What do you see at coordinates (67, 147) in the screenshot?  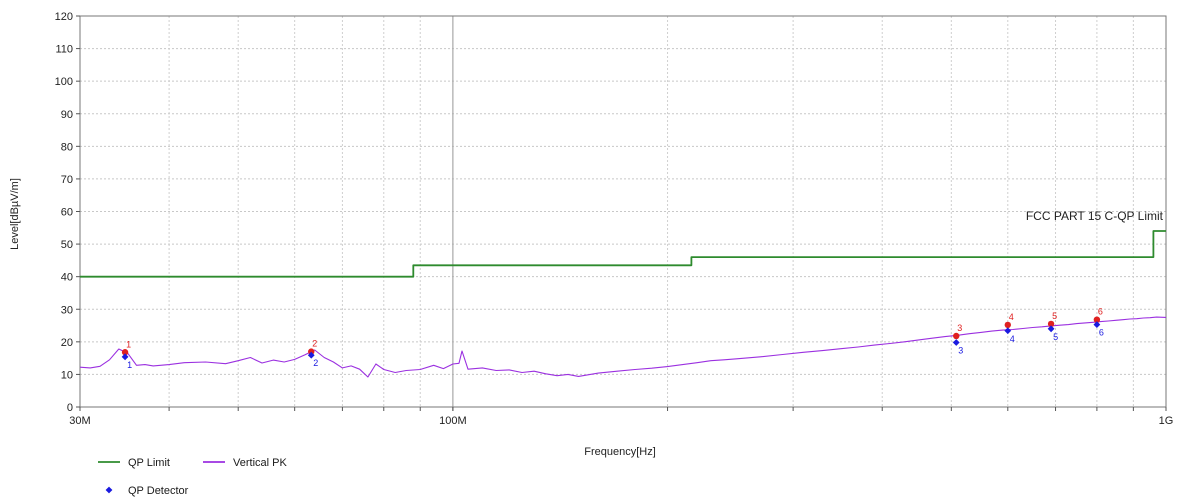 I see `y-tick-label: 80` at bounding box center [67, 147].